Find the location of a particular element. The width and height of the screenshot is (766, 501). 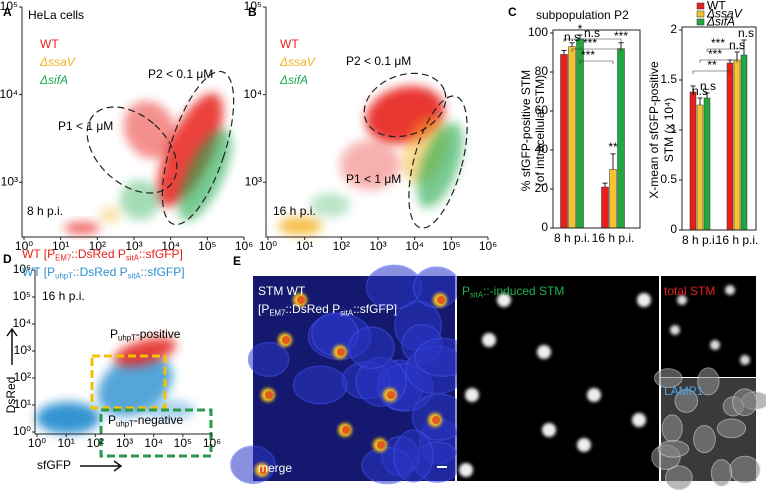

y-tick-label: 10⁰ is located at coordinates (22, 431).